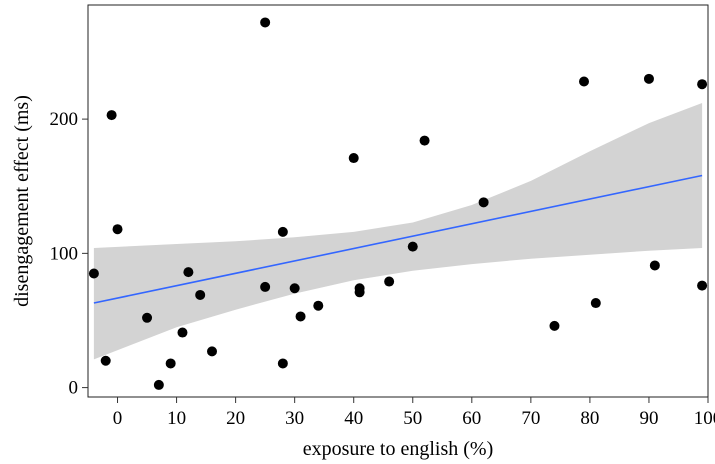 Image resolution: width=715 pixels, height=464 pixels. What do you see at coordinates (22, 201) in the screenshot?
I see `y-axis-label: disengagement effect (ms)` at bounding box center [22, 201].